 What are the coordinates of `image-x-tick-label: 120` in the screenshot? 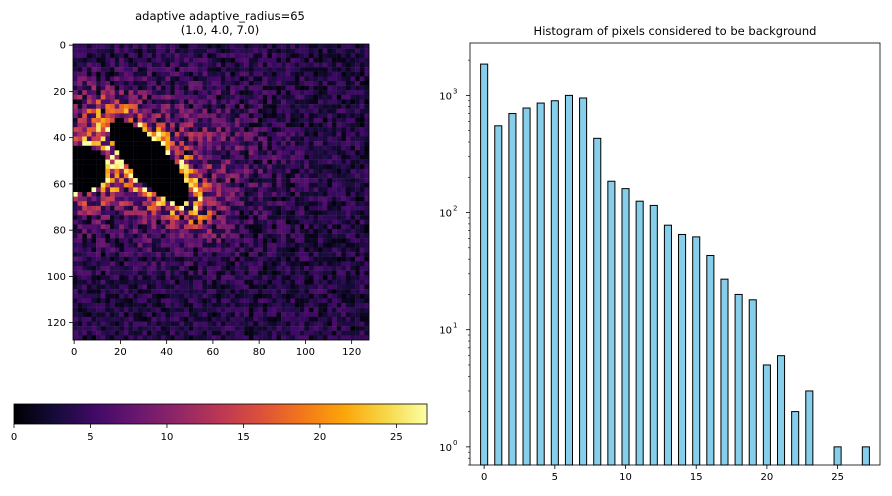 It's located at (351, 352).